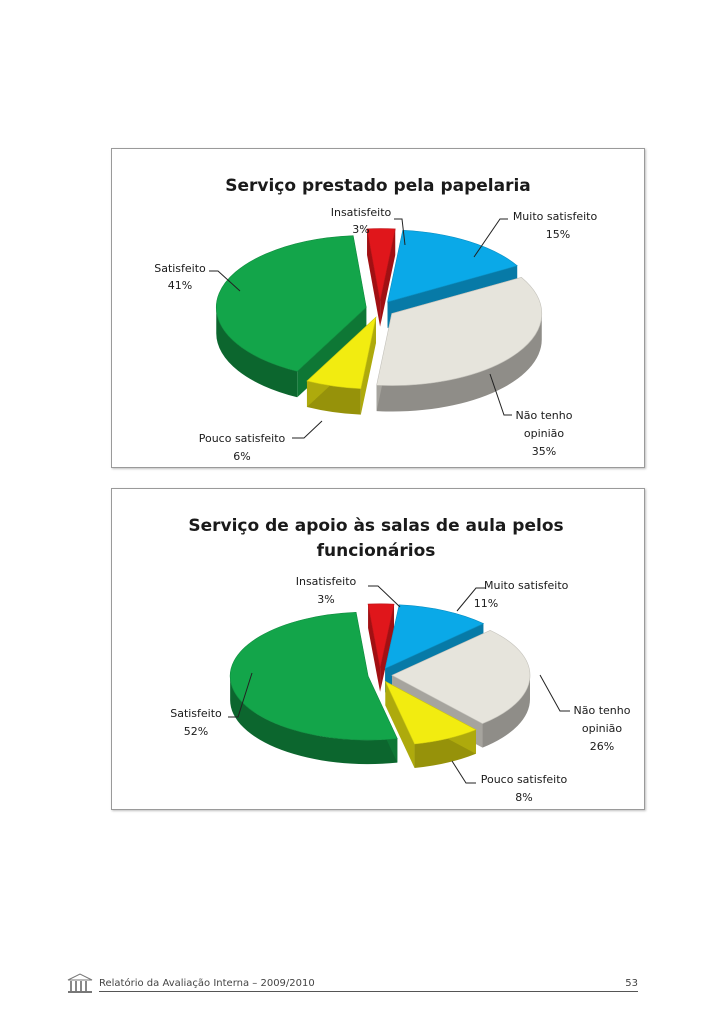 Image resolution: width=728 pixels, height=1030 pixels. I want to click on value-satisfeito: 41%, so click(180, 285).